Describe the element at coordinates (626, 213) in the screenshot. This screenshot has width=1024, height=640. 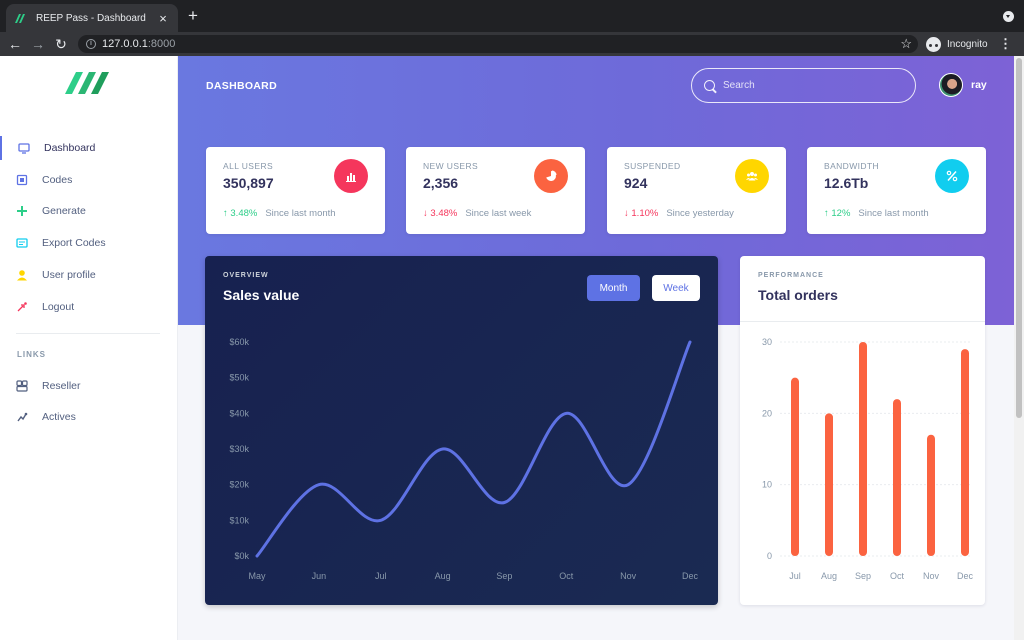
I see `arrow-down-icon: ↓` at that location.